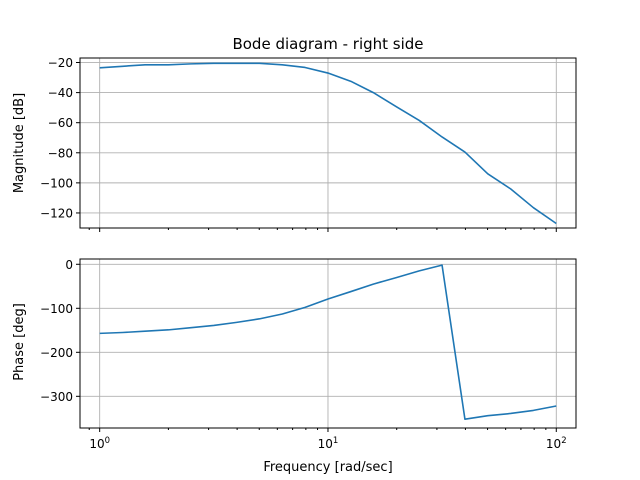 This screenshot has height=480, width=640. Describe the element at coordinates (69, 265) in the screenshot. I see `y-tick-label: 0` at that location.